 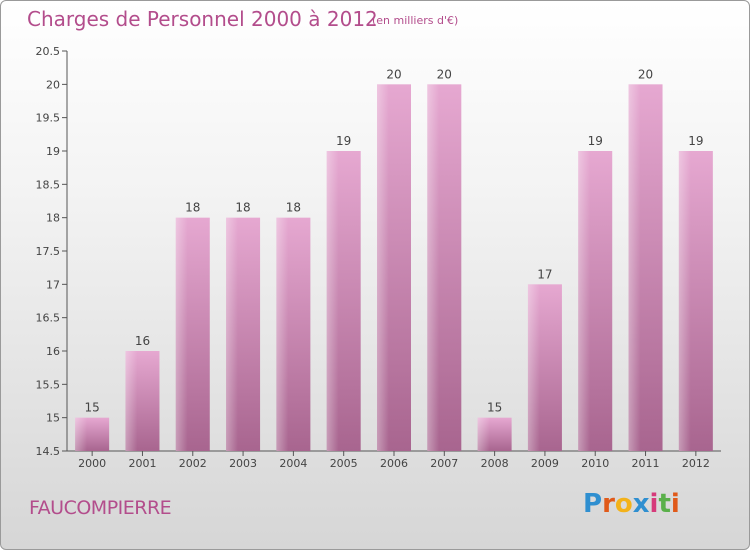 What do you see at coordinates (544, 274) in the screenshot?
I see `bar-value-label: 17` at bounding box center [544, 274].